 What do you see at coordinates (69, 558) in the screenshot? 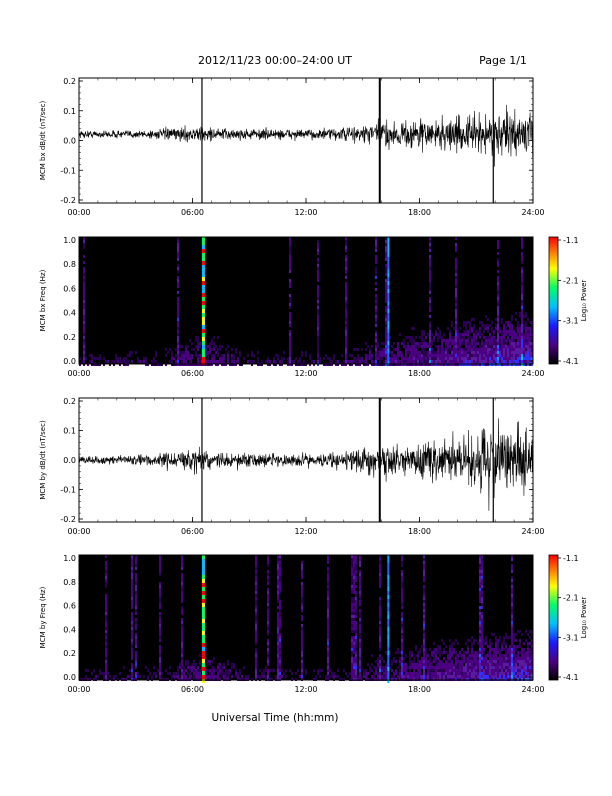
I see `y-tick-label: 1.0` at bounding box center [69, 558].